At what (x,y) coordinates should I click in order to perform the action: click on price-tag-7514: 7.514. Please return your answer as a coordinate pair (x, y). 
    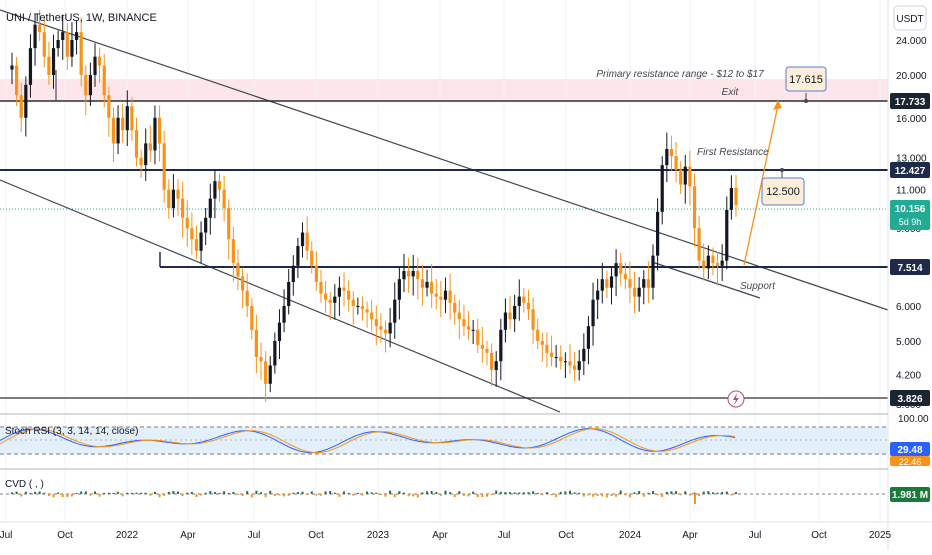
    Looking at the image, I should click on (910, 267).